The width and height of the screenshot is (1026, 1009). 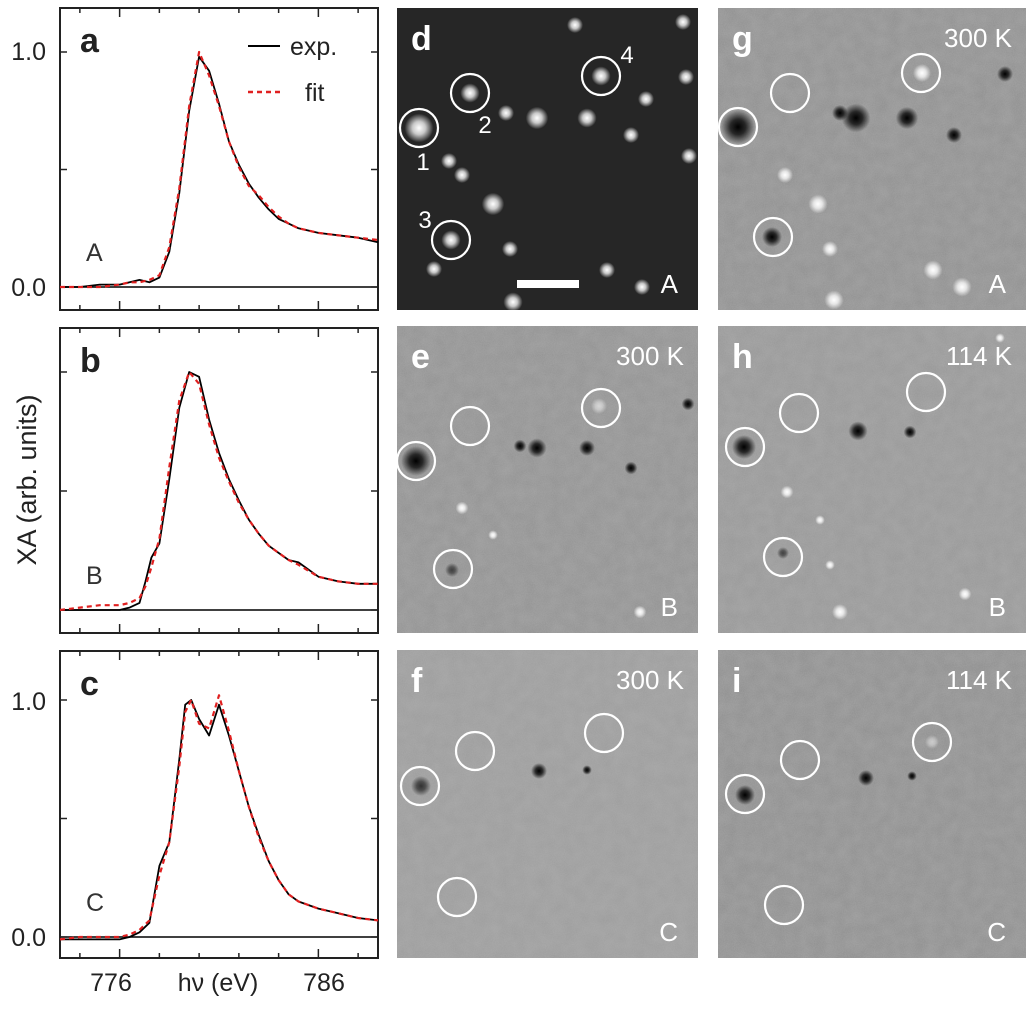 What do you see at coordinates (997, 607) in the screenshot?
I see `region-label-h: B` at bounding box center [997, 607].